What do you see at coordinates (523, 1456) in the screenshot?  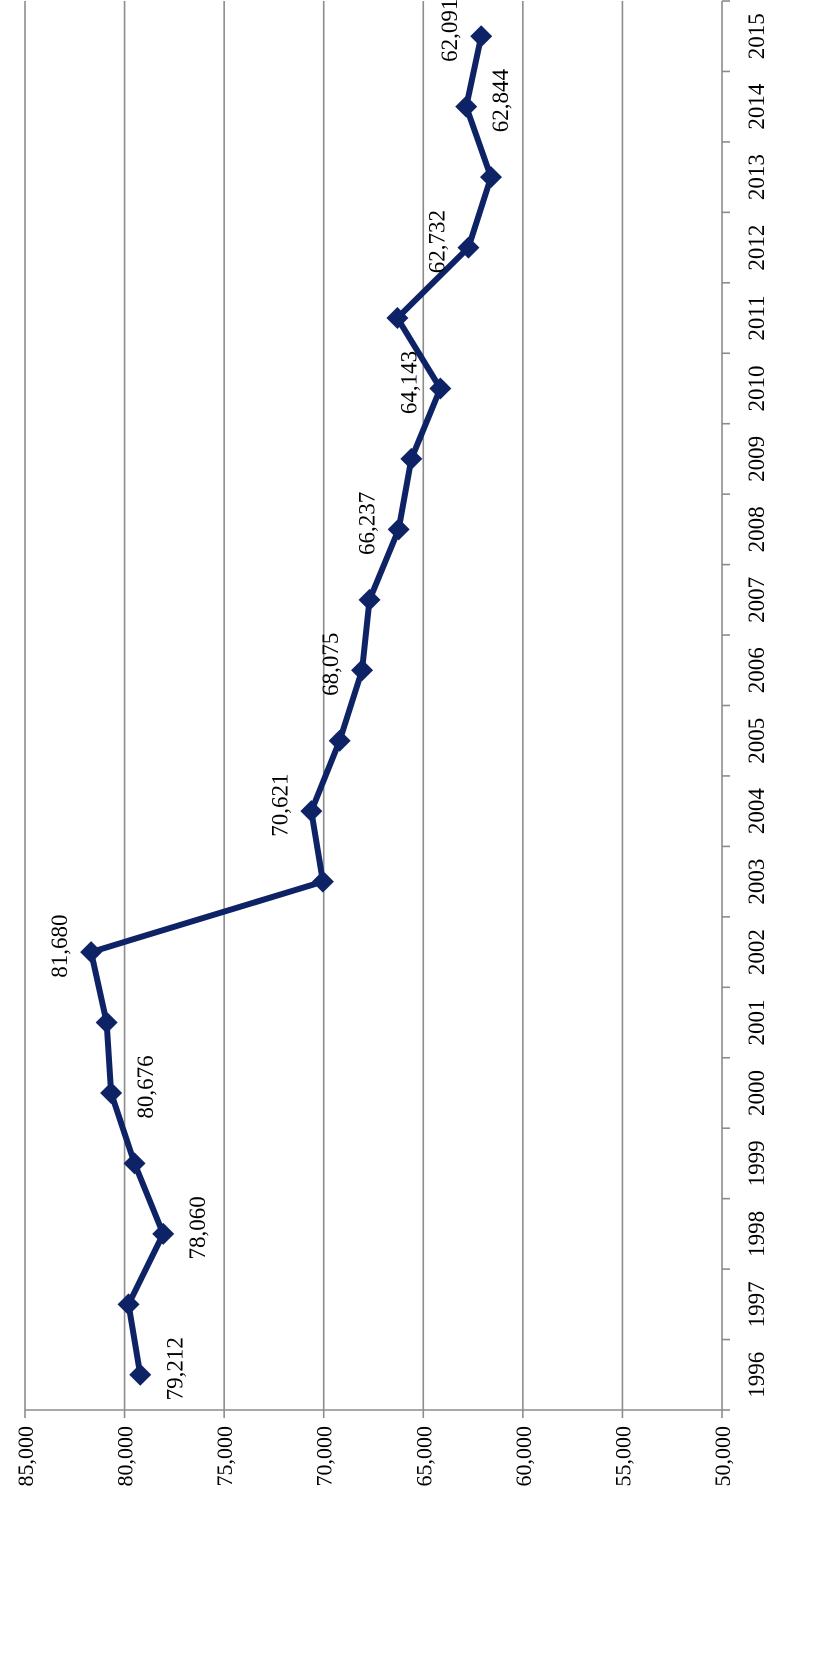 I see `value-tick-label: 60,000` at bounding box center [523, 1456].